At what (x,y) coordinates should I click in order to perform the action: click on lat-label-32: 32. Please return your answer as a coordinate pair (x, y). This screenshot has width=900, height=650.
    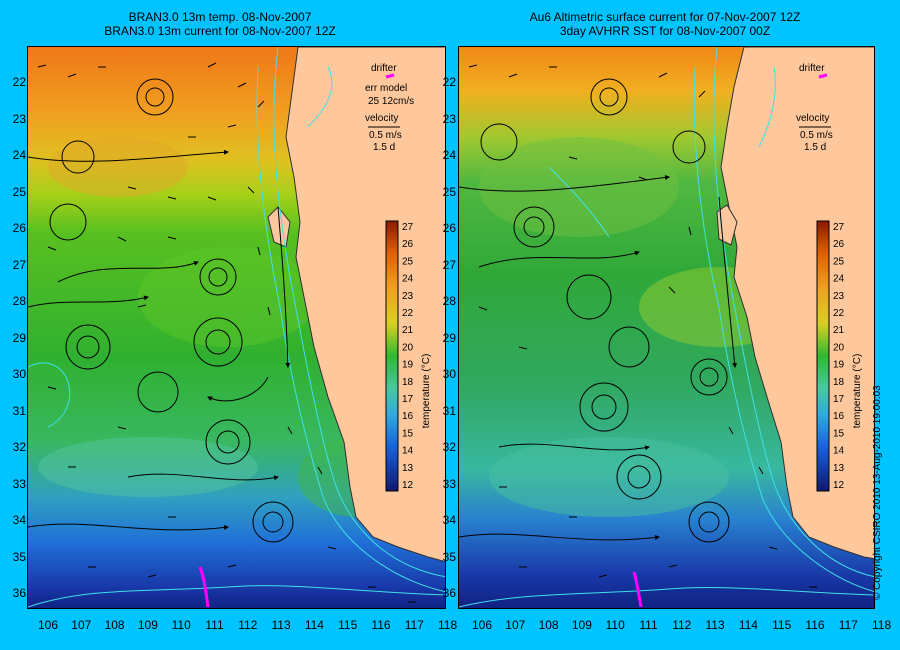
    Looking at the image, I should click on (449, 447).